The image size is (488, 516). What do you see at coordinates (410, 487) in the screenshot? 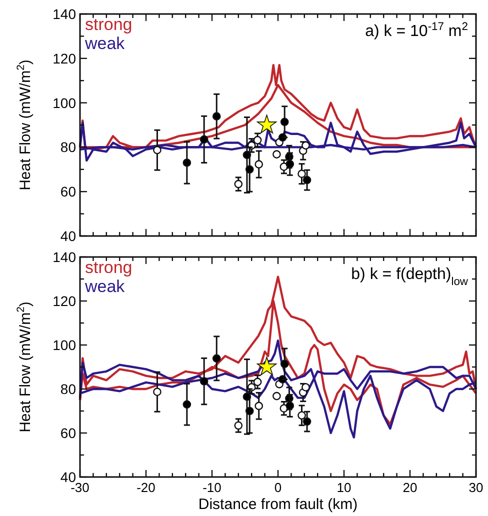
I see `x-tick-label: 20` at bounding box center [410, 487].